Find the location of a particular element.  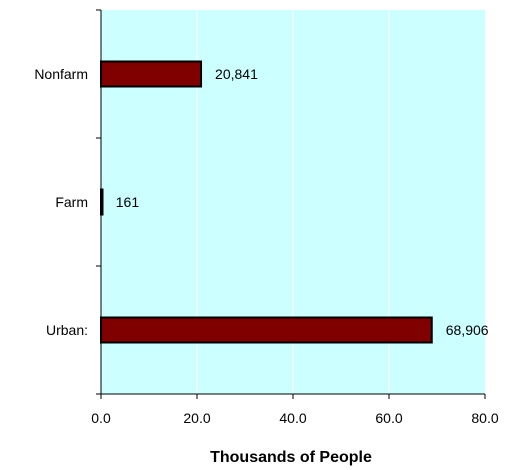

category-label: Urban: is located at coordinates (67, 330).